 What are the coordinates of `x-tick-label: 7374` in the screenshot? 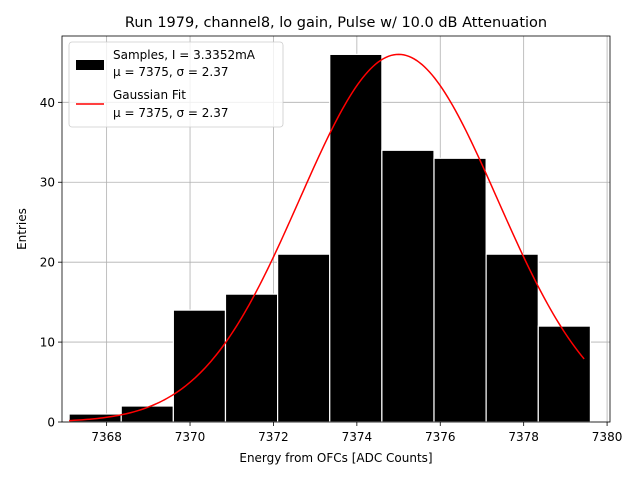 It's located at (357, 437).